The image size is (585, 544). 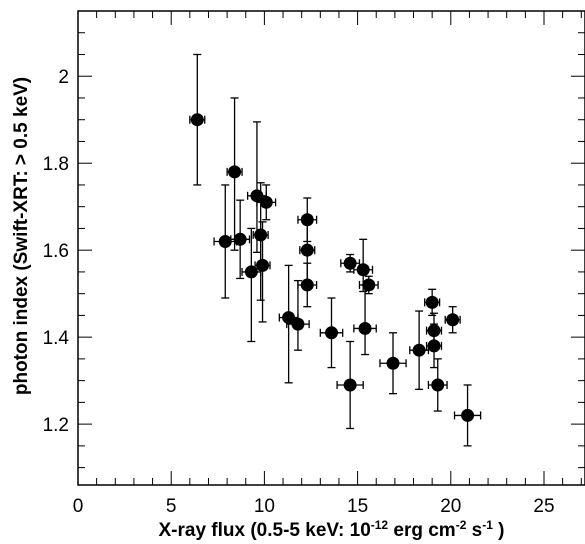 What do you see at coordinates (56, 338) in the screenshot?
I see `y-tick-label: 1.4` at bounding box center [56, 338].